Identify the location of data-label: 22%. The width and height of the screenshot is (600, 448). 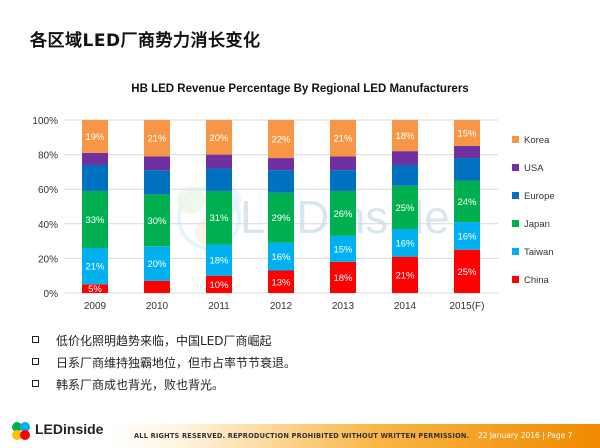
(281, 140).